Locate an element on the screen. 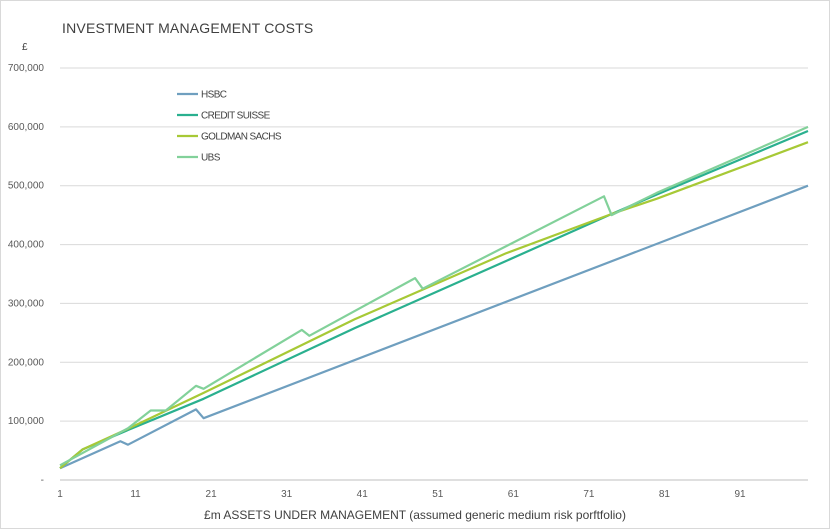  y-axis-unit-label: £ is located at coordinates (25, 47).